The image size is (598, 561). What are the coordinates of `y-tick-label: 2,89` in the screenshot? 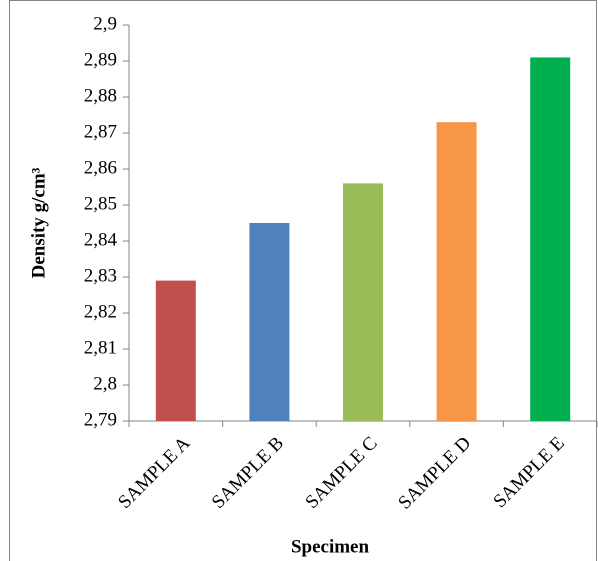 It's located at (100, 59).